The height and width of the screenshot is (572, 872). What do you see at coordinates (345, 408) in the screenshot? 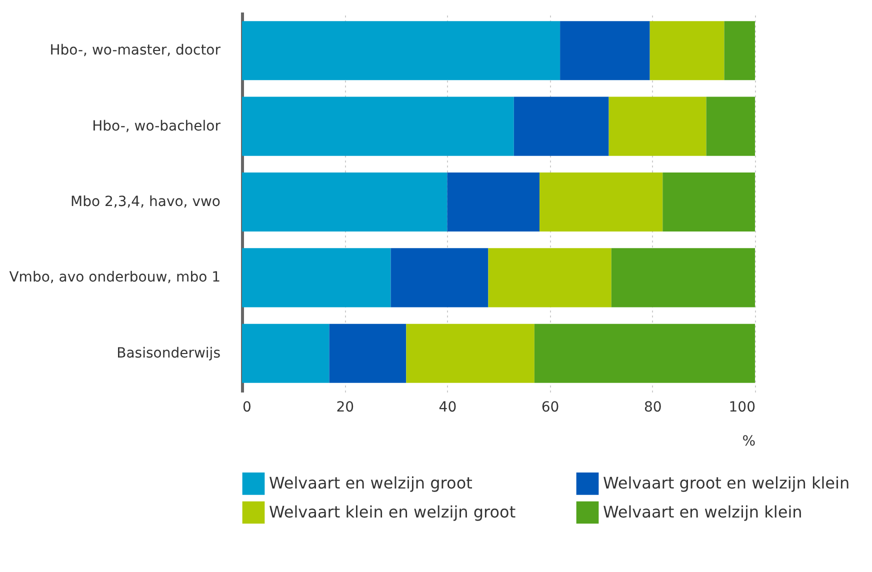
I see `x-tick-label: 20` at bounding box center [345, 408].